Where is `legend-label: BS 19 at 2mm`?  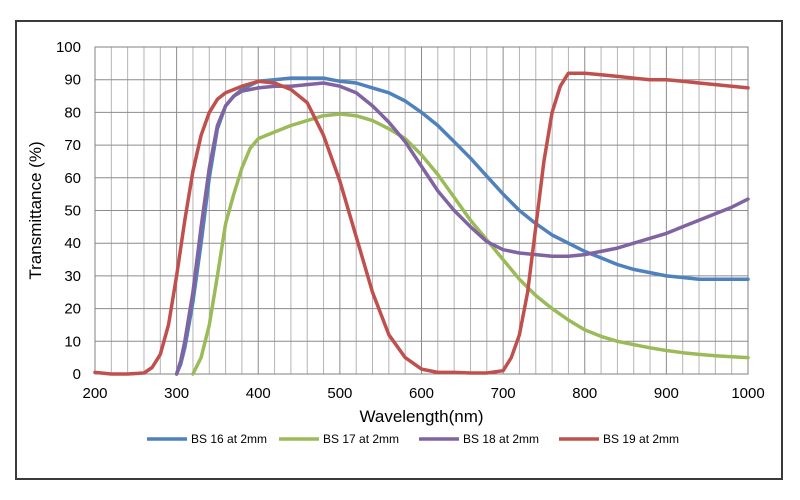 legend-label: BS 19 at 2mm is located at coordinates (641, 439).